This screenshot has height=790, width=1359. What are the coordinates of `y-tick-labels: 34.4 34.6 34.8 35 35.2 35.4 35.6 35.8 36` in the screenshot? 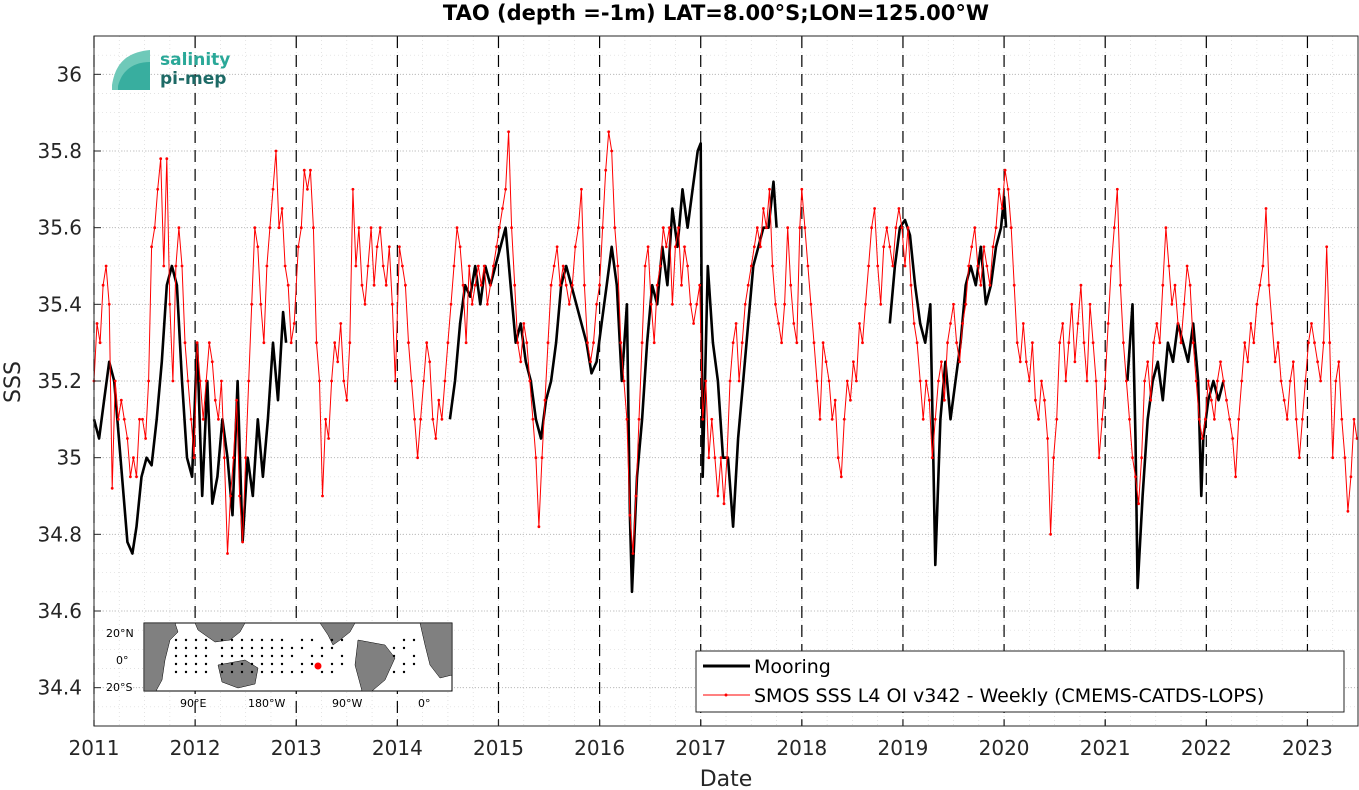 It's located at (69, 381).